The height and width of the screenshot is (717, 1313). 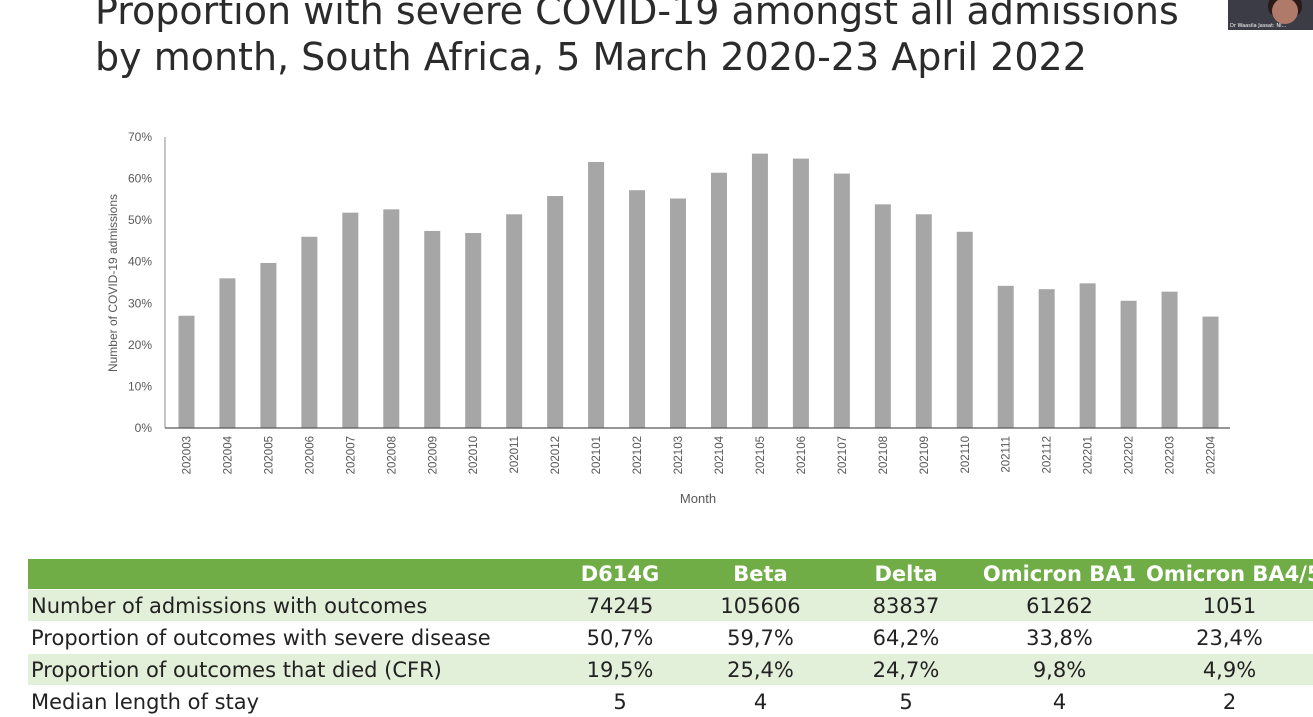 What do you see at coordinates (1059, 669) in the screenshot?
I see `table-cell: 9,8%` at bounding box center [1059, 669].